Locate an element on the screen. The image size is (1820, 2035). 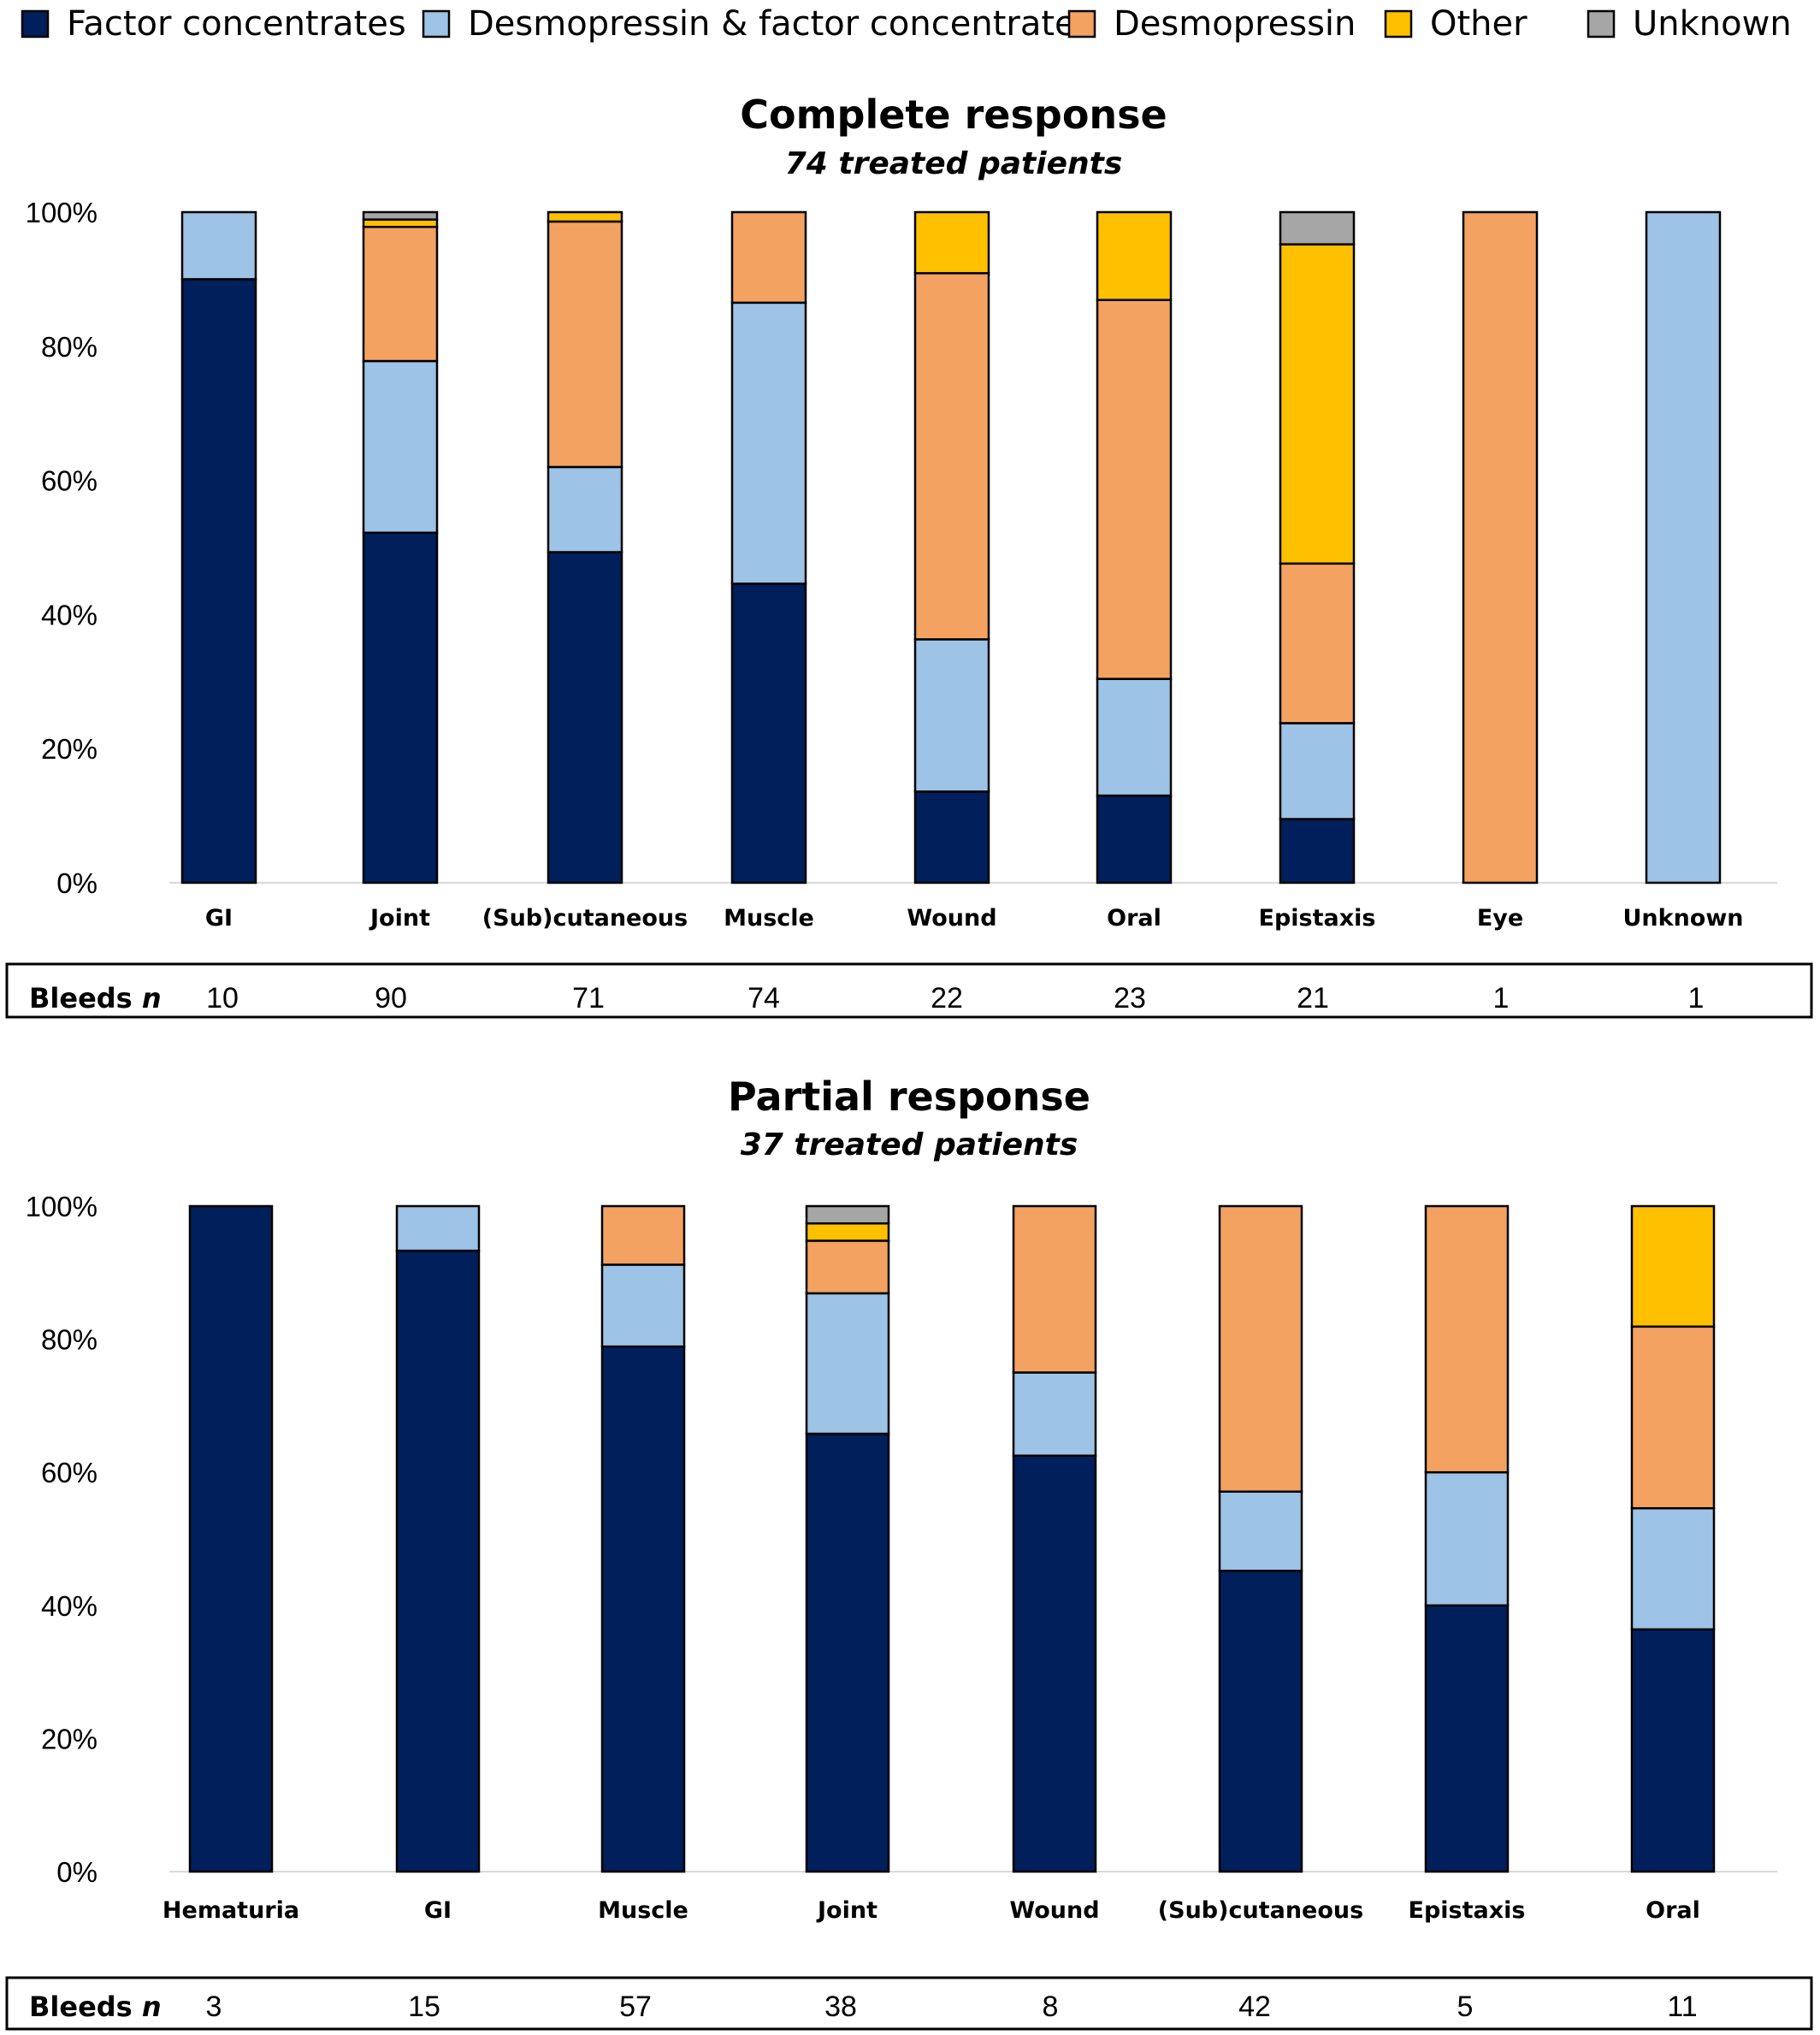
bleeds-value-unknown: 1 is located at coordinates (1696, 998).